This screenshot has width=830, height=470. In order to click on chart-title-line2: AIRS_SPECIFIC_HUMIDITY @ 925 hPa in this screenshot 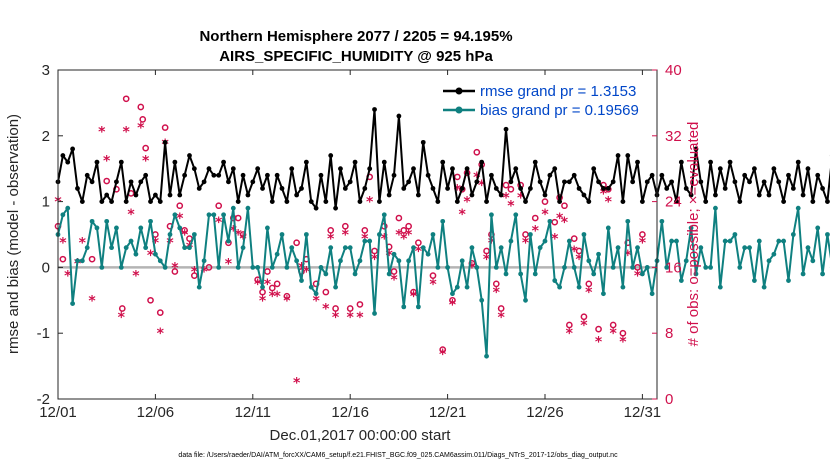, I will do `click(356, 56)`.